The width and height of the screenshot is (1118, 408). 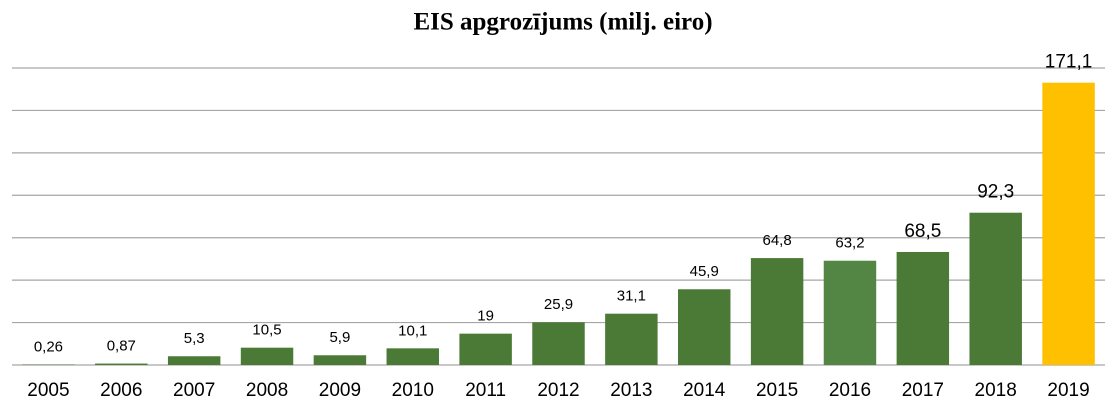 What do you see at coordinates (267, 390) in the screenshot?
I see `x-tick-label: 2008` at bounding box center [267, 390].